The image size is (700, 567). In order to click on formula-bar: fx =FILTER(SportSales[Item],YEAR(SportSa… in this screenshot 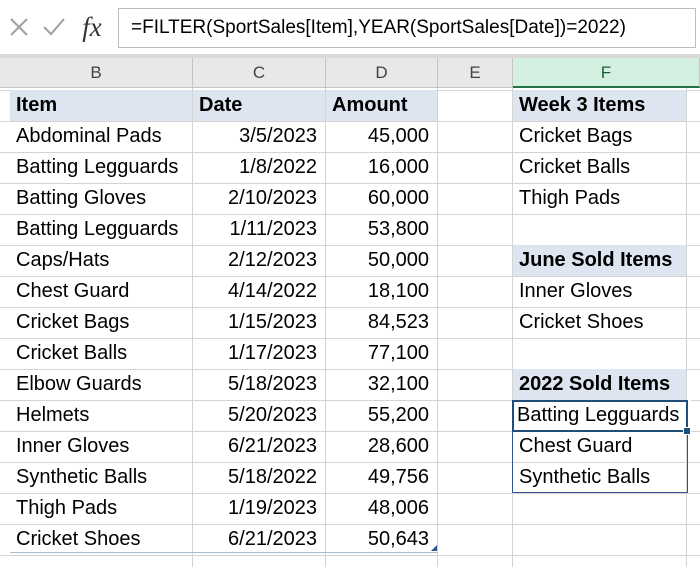, I will do `click(350, 29)`.